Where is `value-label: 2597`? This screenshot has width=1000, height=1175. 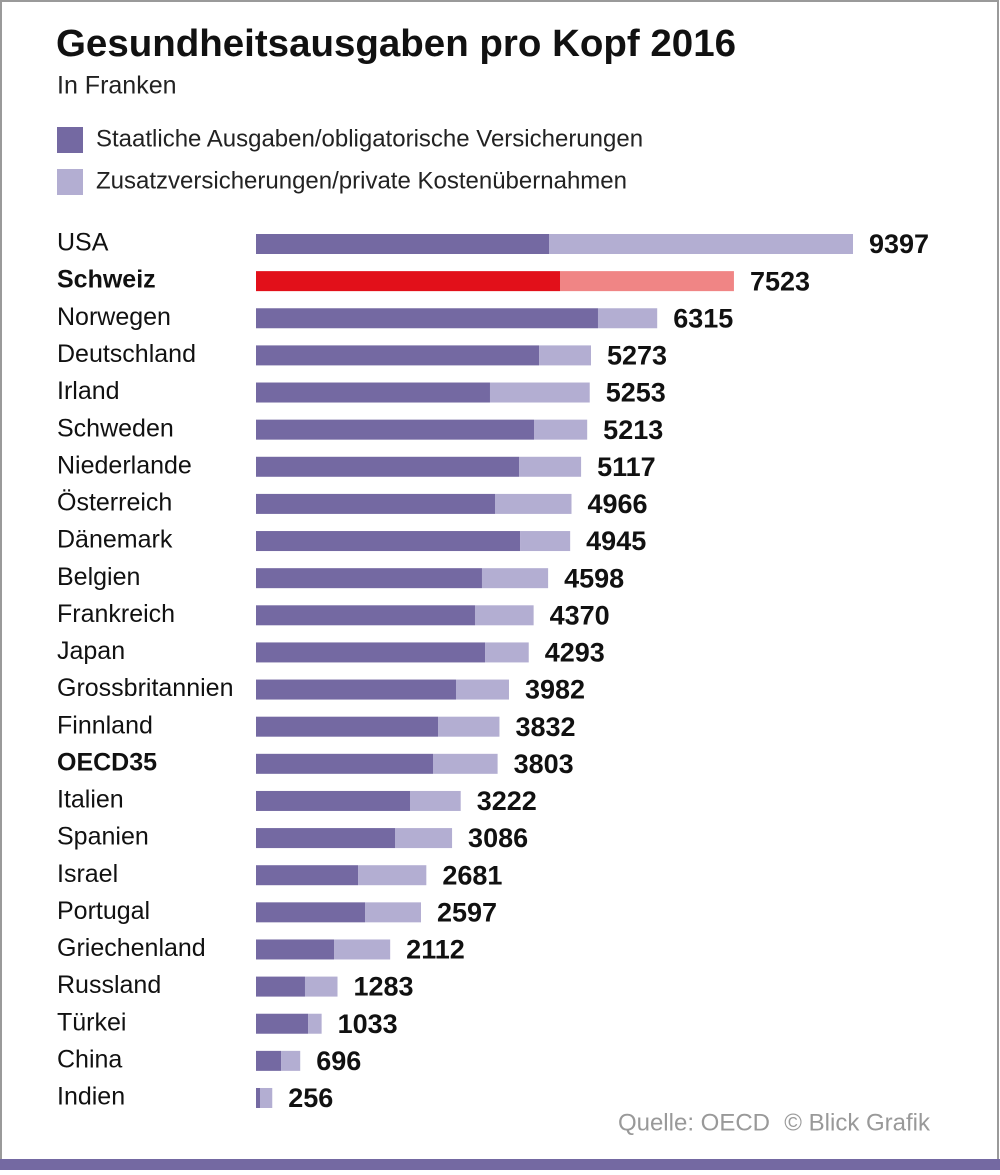
value-label: 2597 is located at coordinates (467, 912).